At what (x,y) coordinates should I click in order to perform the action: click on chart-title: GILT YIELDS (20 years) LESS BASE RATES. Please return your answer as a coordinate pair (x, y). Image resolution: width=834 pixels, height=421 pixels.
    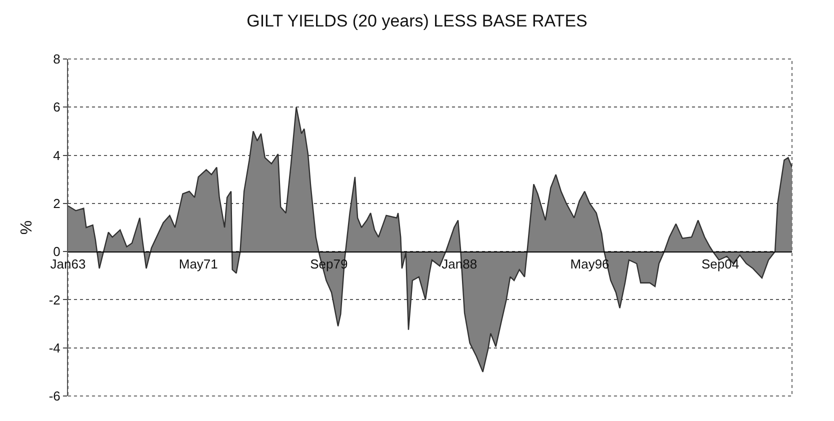
    Looking at the image, I should click on (417, 21).